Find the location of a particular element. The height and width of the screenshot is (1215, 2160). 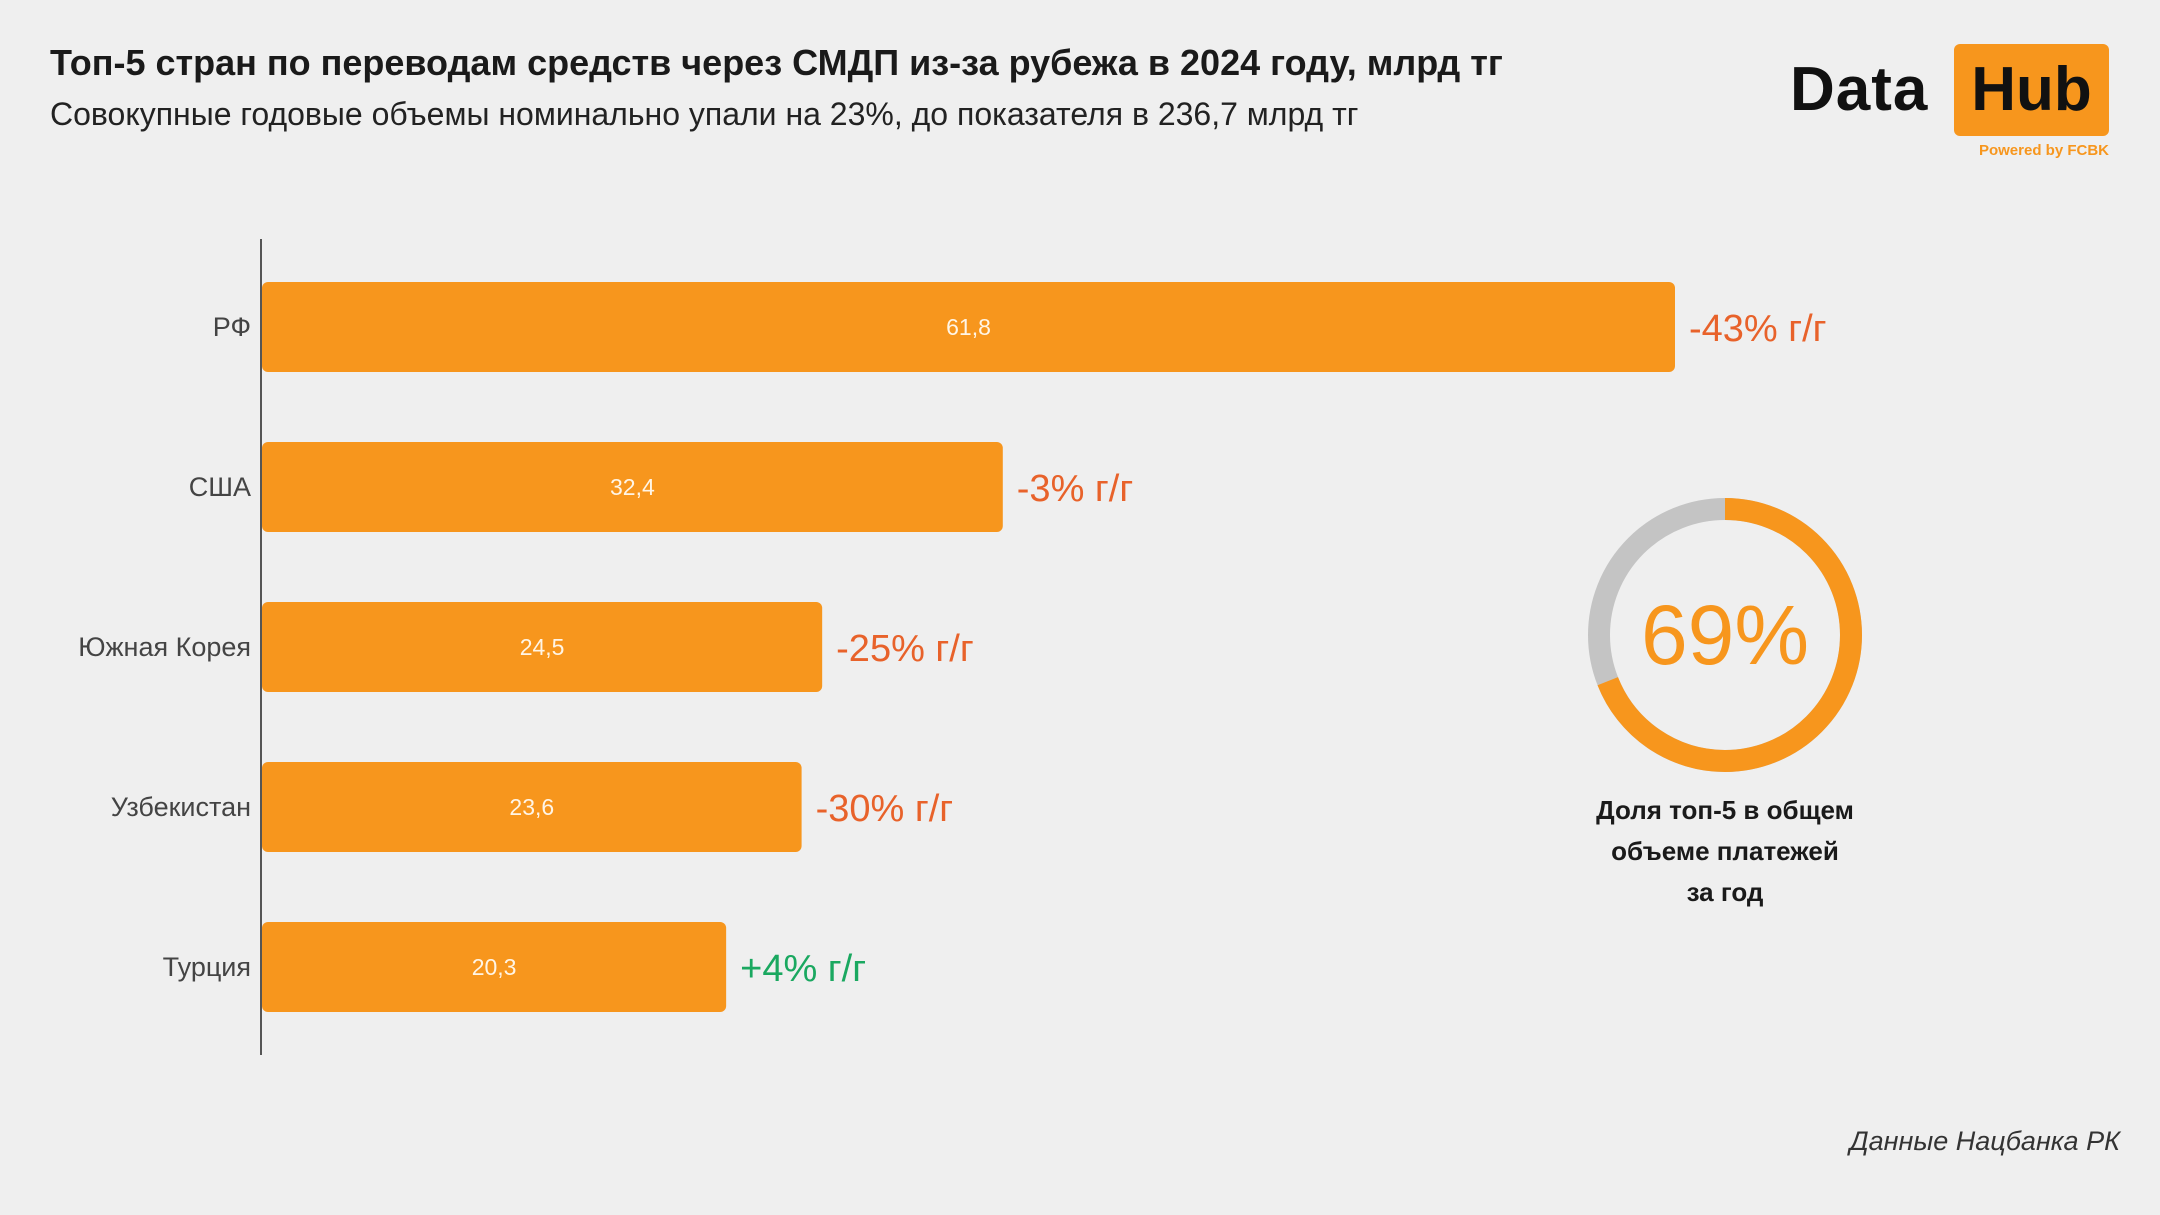

donut-share-arc is located at coordinates (1725, 635).